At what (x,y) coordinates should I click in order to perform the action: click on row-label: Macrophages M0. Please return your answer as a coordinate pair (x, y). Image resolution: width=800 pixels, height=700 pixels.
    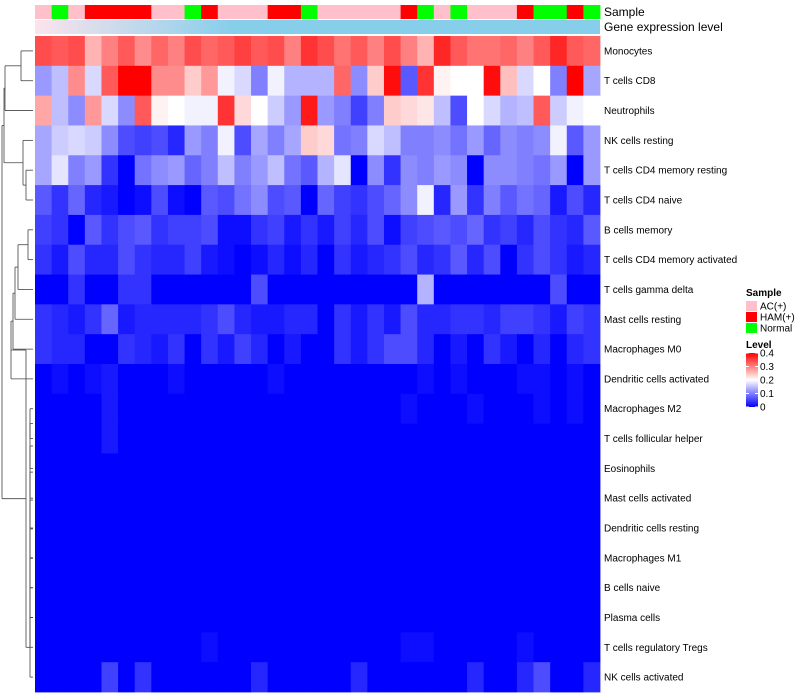
    Looking at the image, I should click on (643, 350).